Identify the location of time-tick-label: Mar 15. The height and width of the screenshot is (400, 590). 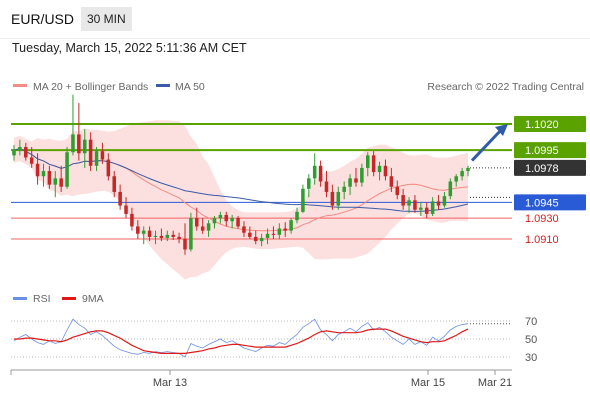
(428, 383).